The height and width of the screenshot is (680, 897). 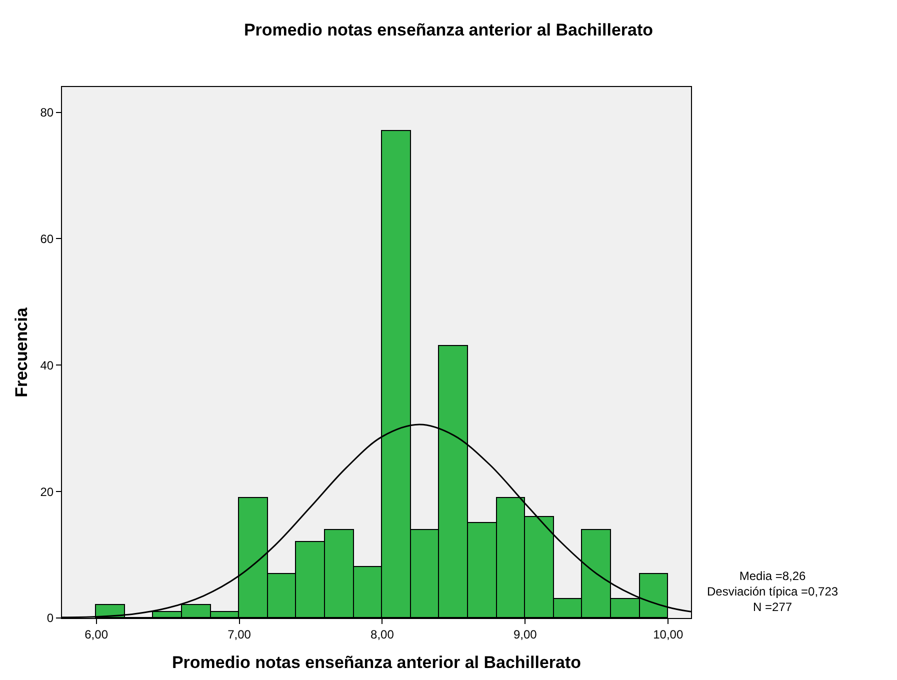 What do you see at coordinates (772, 607) in the screenshot?
I see `text: N =277` at bounding box center [772, 607].